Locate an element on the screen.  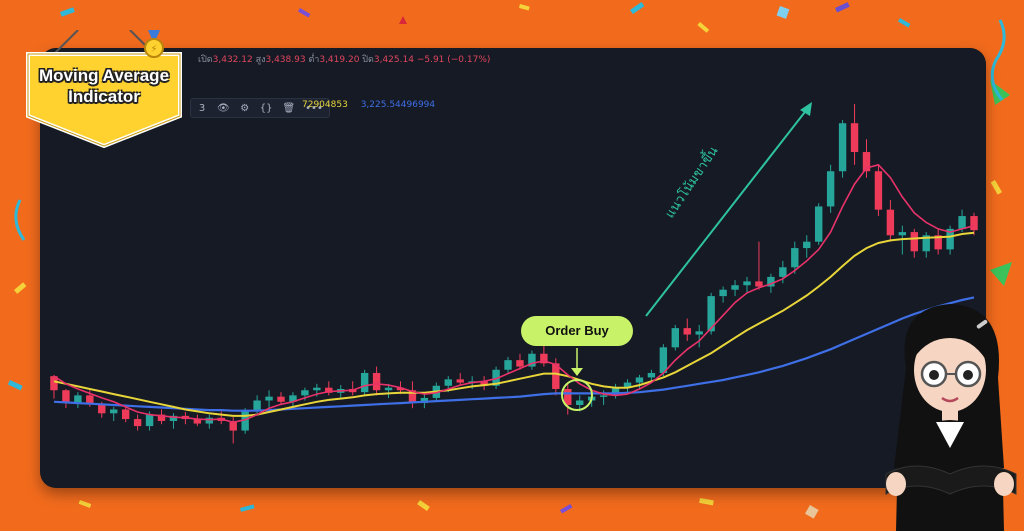
more-icon: ••• is located at coordinates (314, 108).